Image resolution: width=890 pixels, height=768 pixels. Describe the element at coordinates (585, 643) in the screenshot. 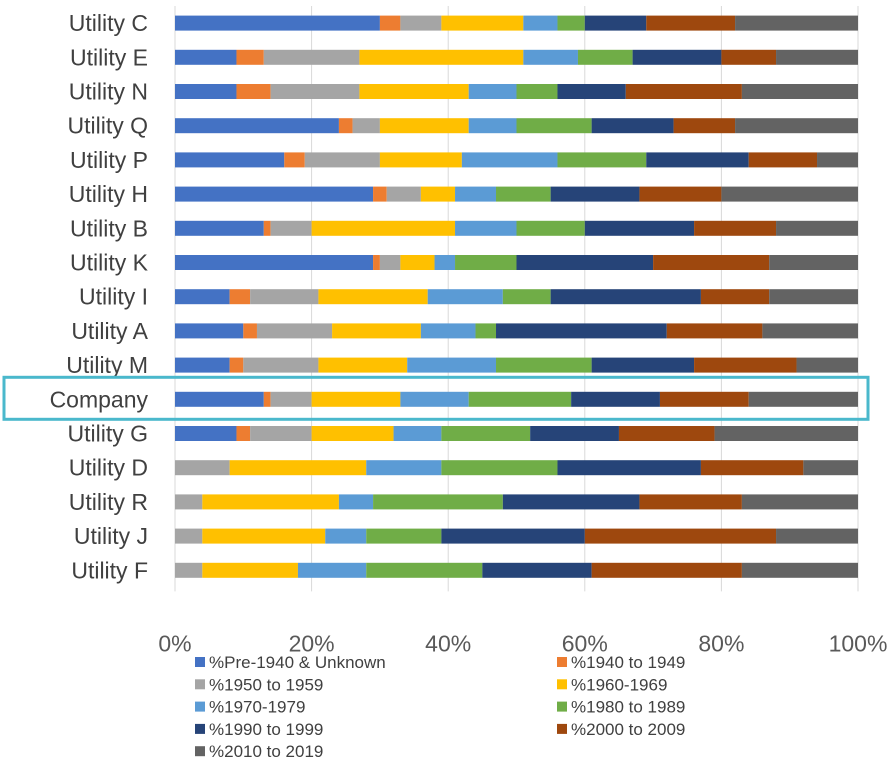

I see `x-tick-label: 60%` at that location.